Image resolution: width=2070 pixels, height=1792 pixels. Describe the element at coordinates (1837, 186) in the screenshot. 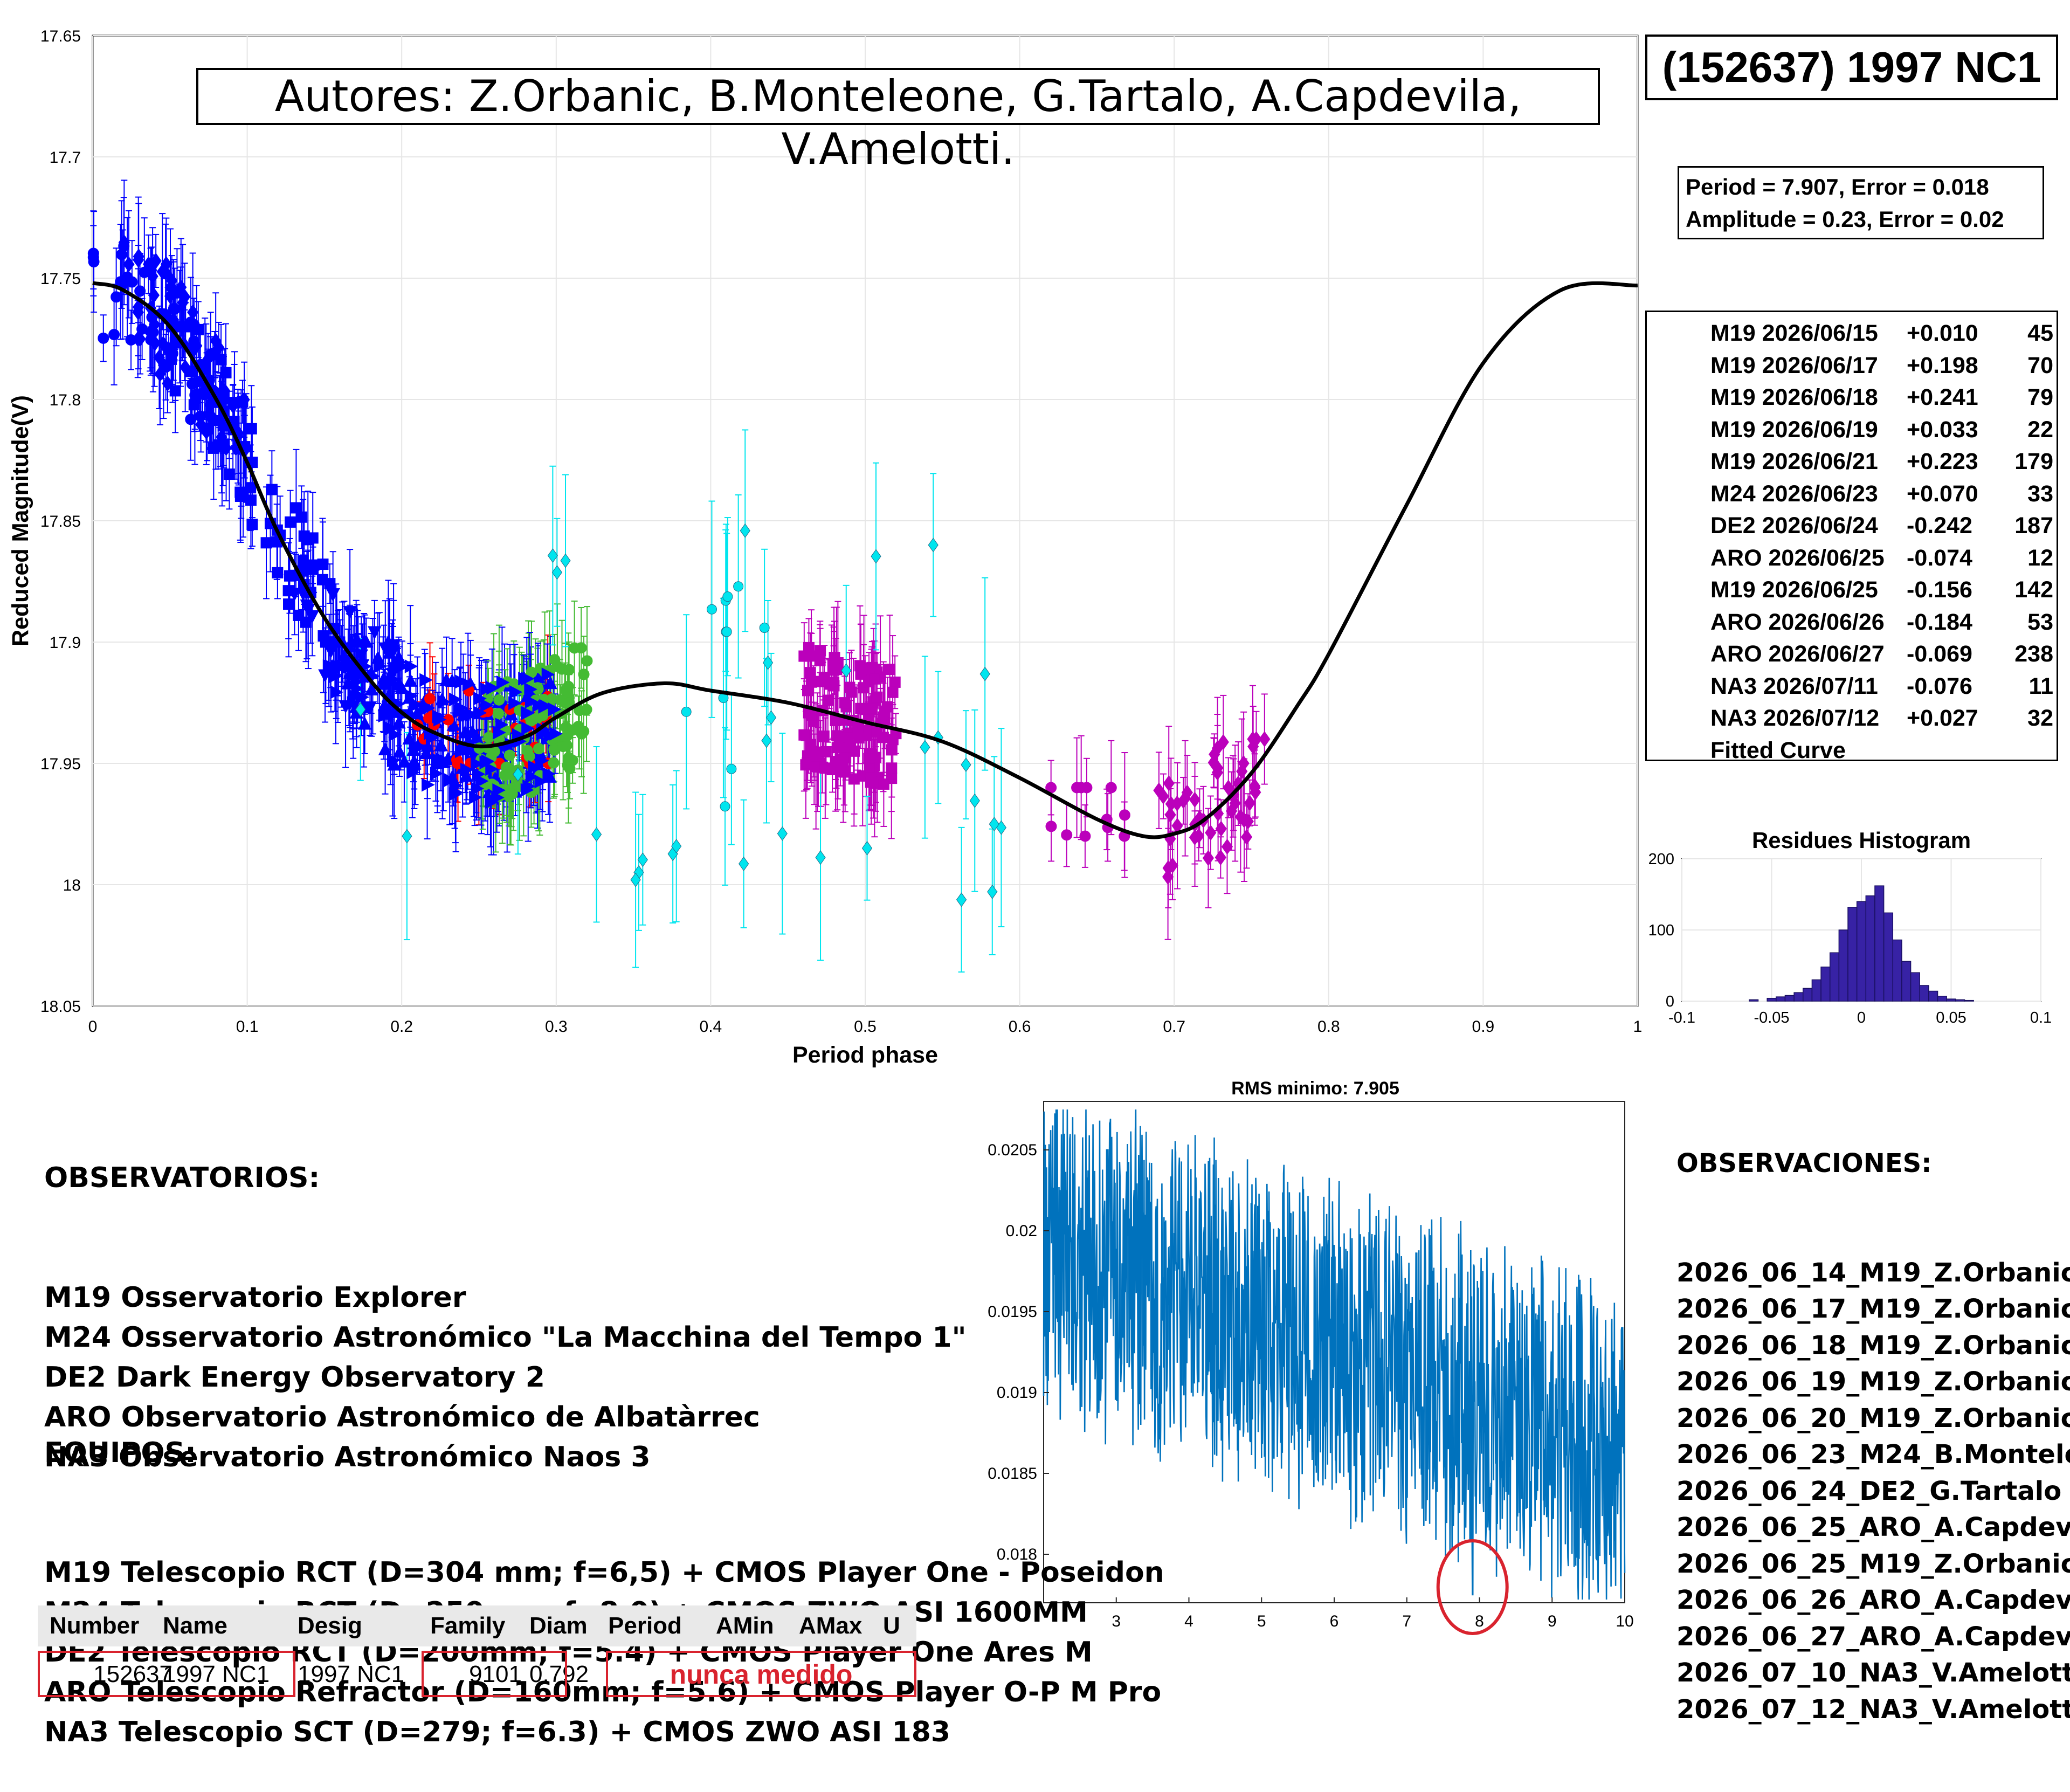

I see `period-line: Period = 7.907, Error = 0.018` at that location.